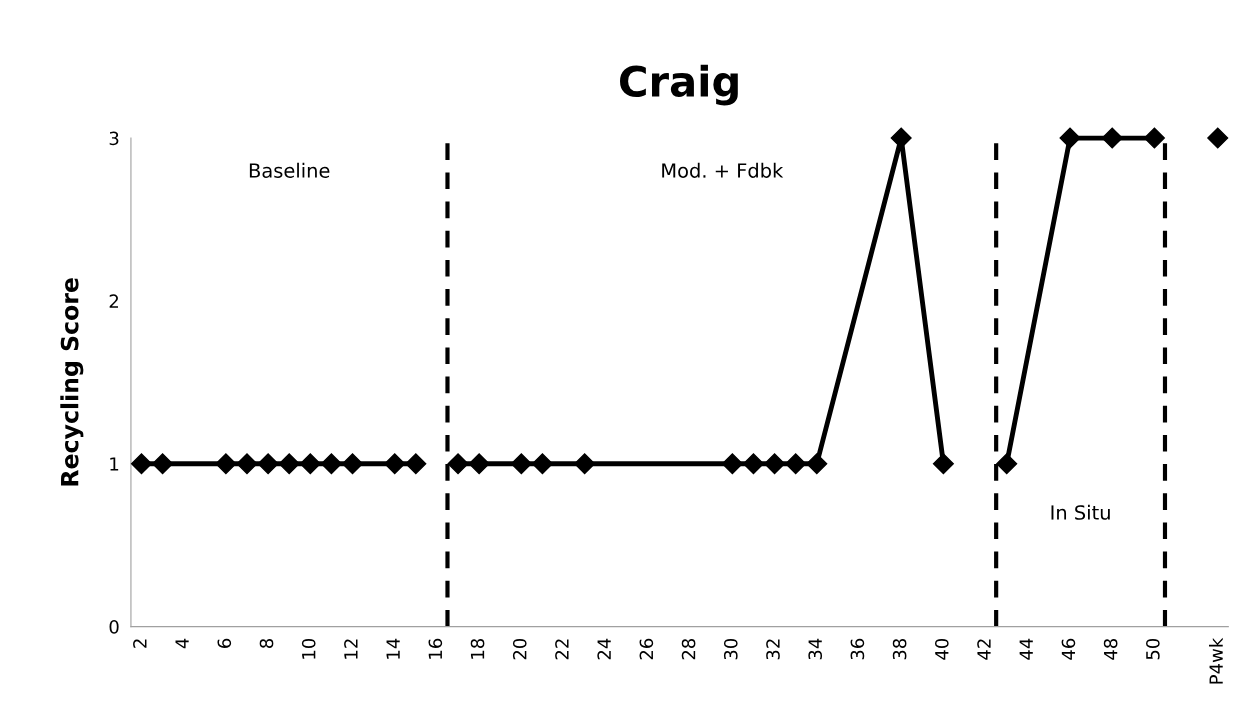 The image size is (1247, 708). Describe the element at coordinates (646, 649) in the screenshot. I see `x-tick-label: 26` at that location.